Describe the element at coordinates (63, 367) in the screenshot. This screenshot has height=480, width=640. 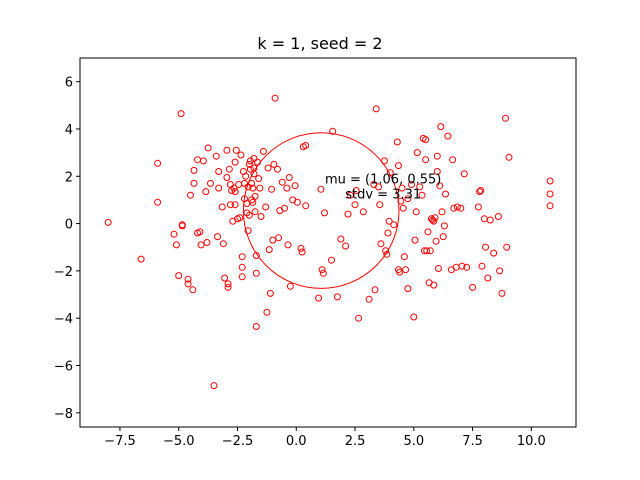
I see `y-tick-label: −6` at that location.